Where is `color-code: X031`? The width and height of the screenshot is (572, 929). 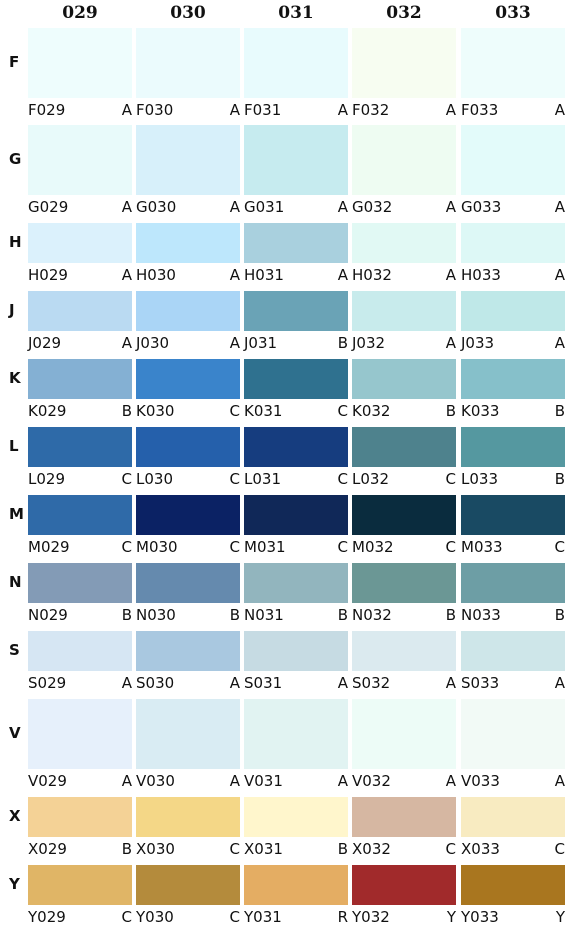
color-code: X031 is located at coordinates (263, 849).